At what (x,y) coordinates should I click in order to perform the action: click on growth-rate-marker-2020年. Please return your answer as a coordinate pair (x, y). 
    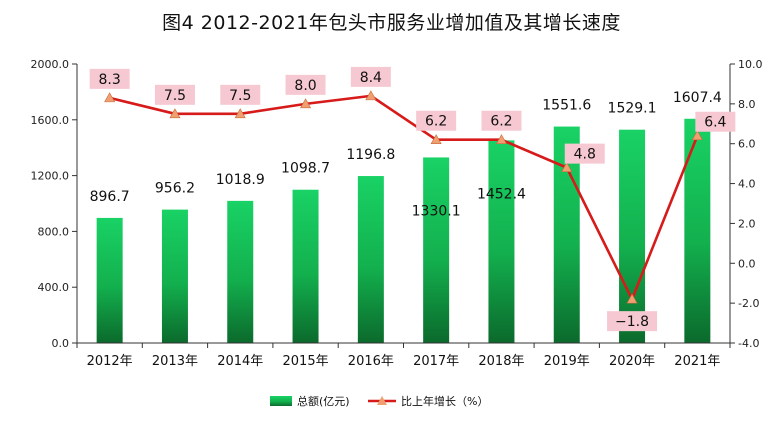
    Looking at the image, I should click on (632, 298).